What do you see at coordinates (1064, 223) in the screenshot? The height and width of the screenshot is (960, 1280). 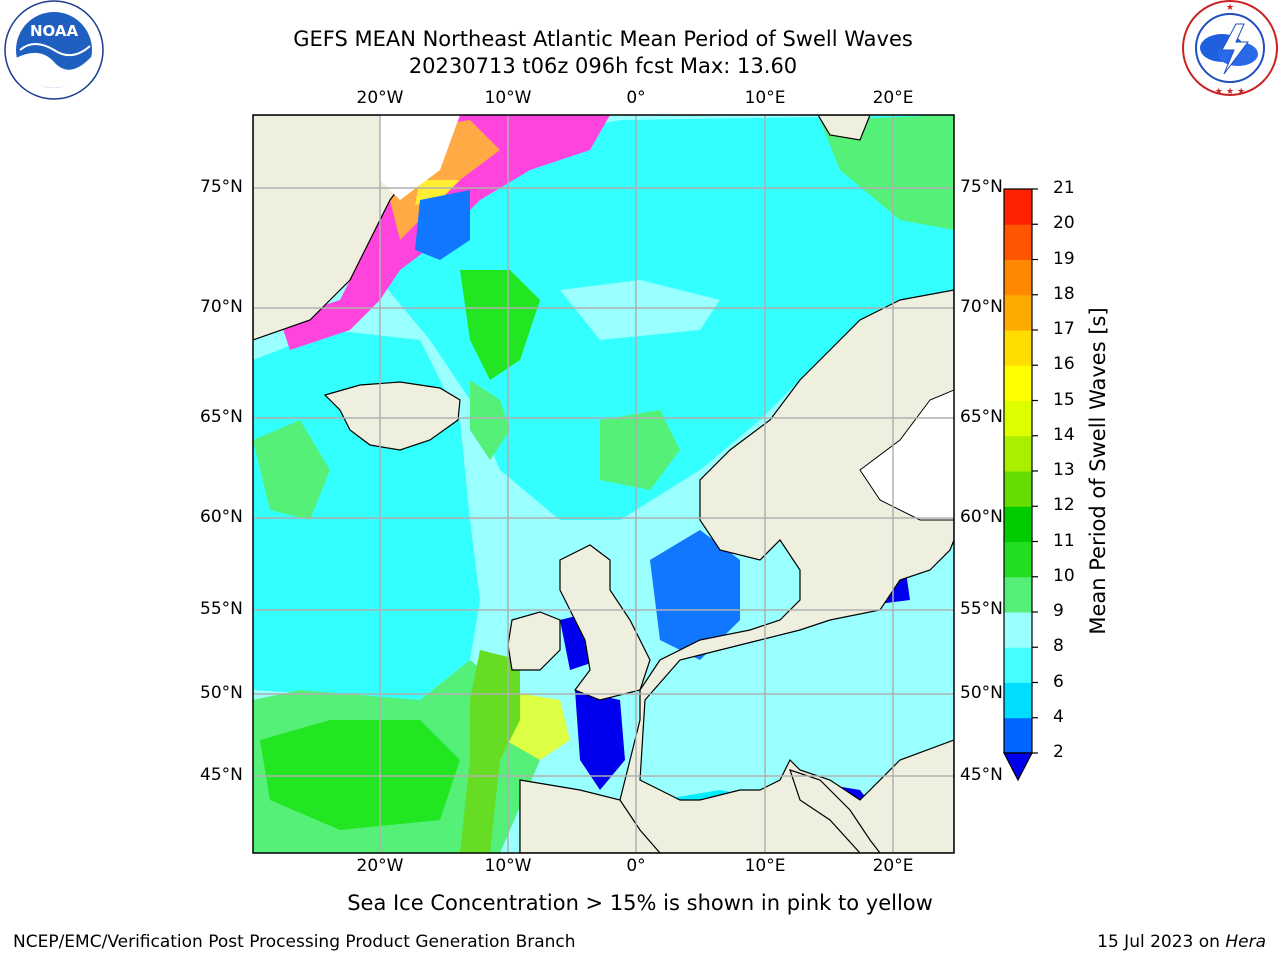 I see `colorbar-tick-label: 20` at bounding box center [1064, 223].